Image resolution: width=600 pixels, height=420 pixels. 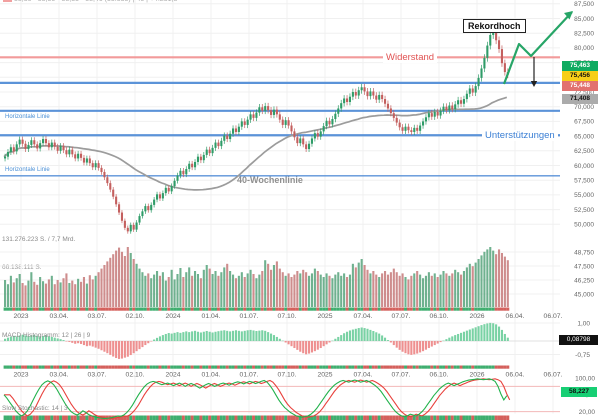 What do you see at coordinates (579, 392) in the screenshot?
I see `stochastic-value-badge: 58,227` at bounding box center [579, 392].